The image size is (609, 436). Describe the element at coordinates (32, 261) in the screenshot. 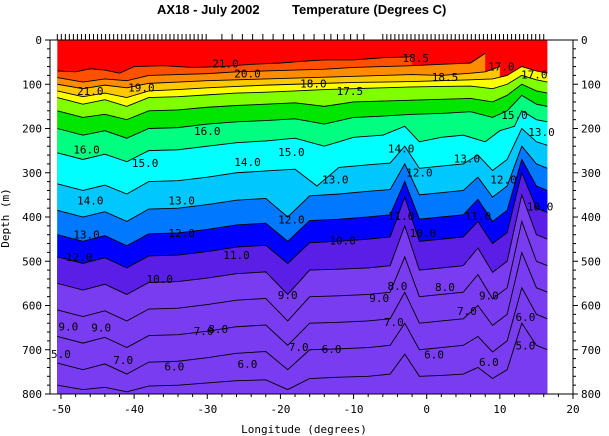

I see `y-tick-label-left: 500` at that location.